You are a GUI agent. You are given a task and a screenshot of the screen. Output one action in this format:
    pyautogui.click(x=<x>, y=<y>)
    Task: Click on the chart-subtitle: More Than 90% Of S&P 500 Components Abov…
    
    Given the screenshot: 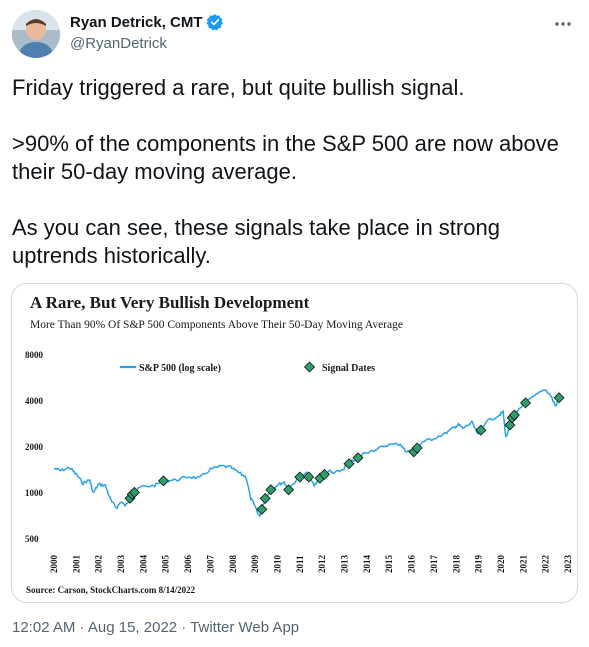 What is the action you would take?
    pyautogui.click(x=216, y=325)
    